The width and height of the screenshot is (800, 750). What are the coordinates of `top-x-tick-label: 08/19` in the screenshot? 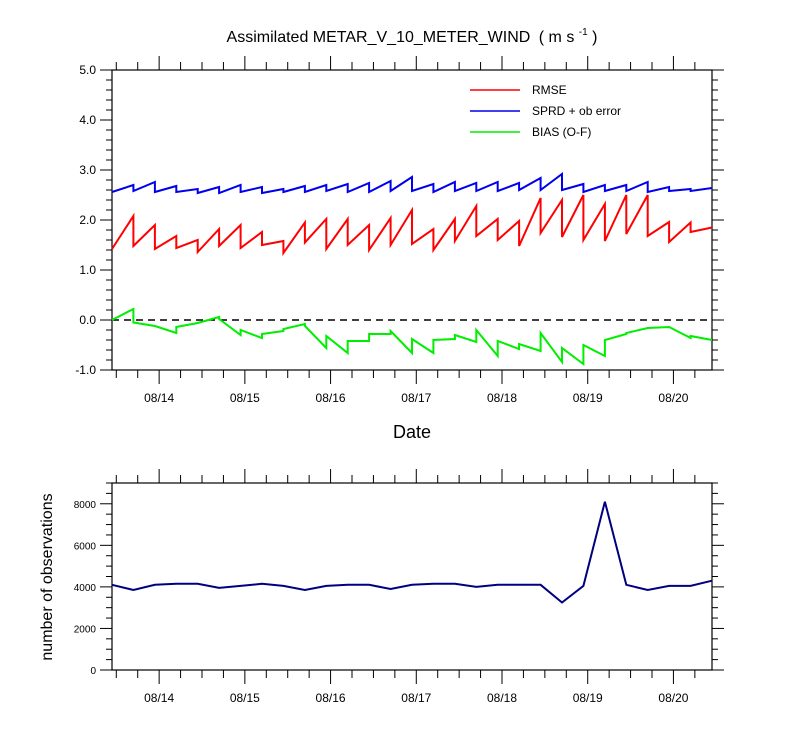 It's located at (588, 398).